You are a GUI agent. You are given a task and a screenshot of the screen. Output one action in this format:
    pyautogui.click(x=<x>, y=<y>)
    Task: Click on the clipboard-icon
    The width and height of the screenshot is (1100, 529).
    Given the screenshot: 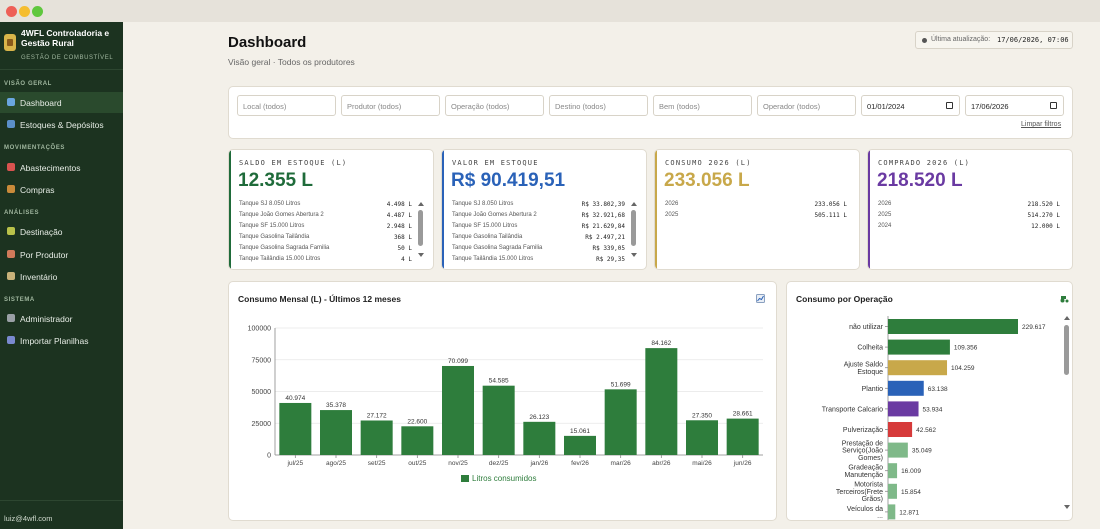 What is the action you would take?
    pyautogui.click(x=11, y=276)
    